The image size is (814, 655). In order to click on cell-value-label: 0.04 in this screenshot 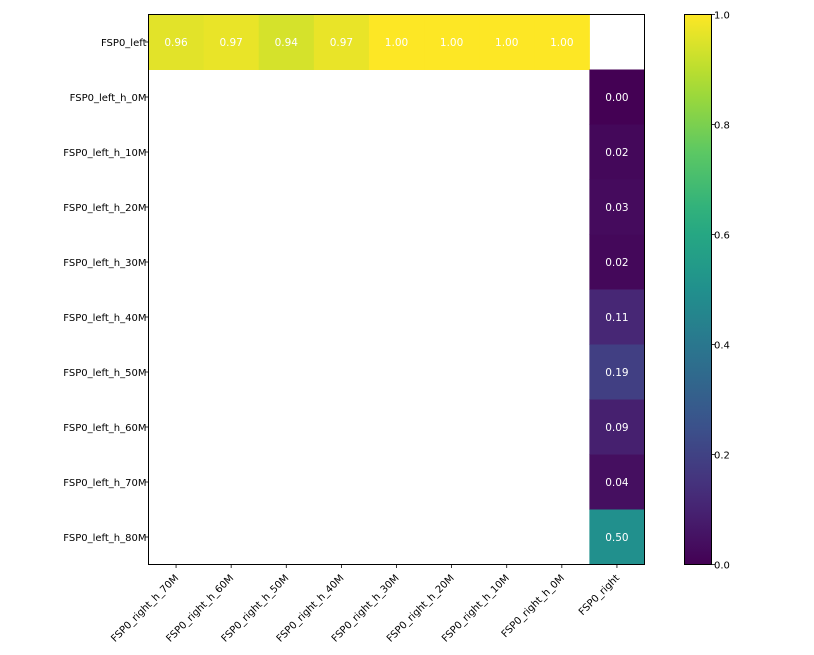, I will do `click(617, 483)`.